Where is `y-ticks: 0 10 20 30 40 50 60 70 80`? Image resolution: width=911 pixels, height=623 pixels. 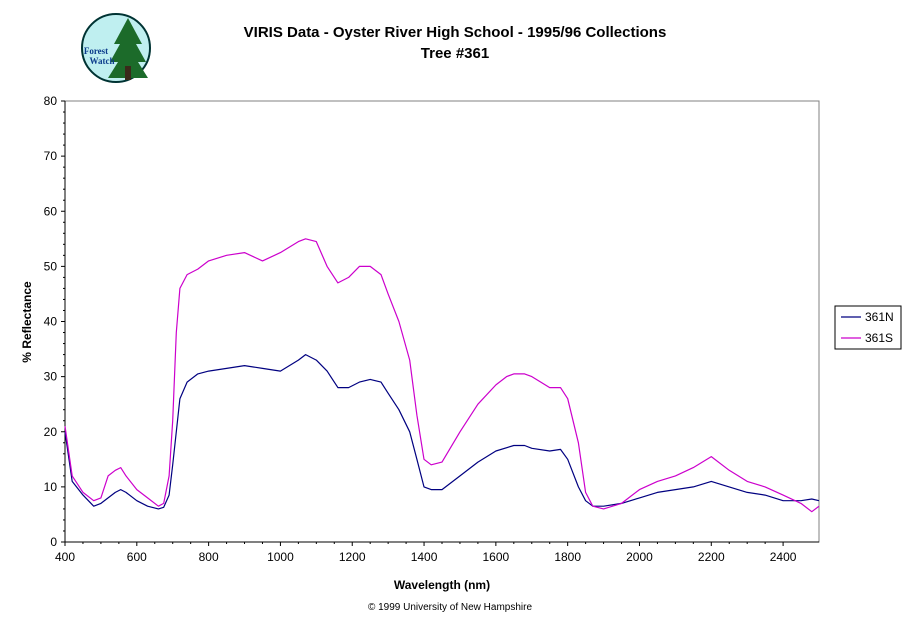 y-ticks: 0 10 20 30 40 50 60 70 80 is located at coordinates (54, 321).